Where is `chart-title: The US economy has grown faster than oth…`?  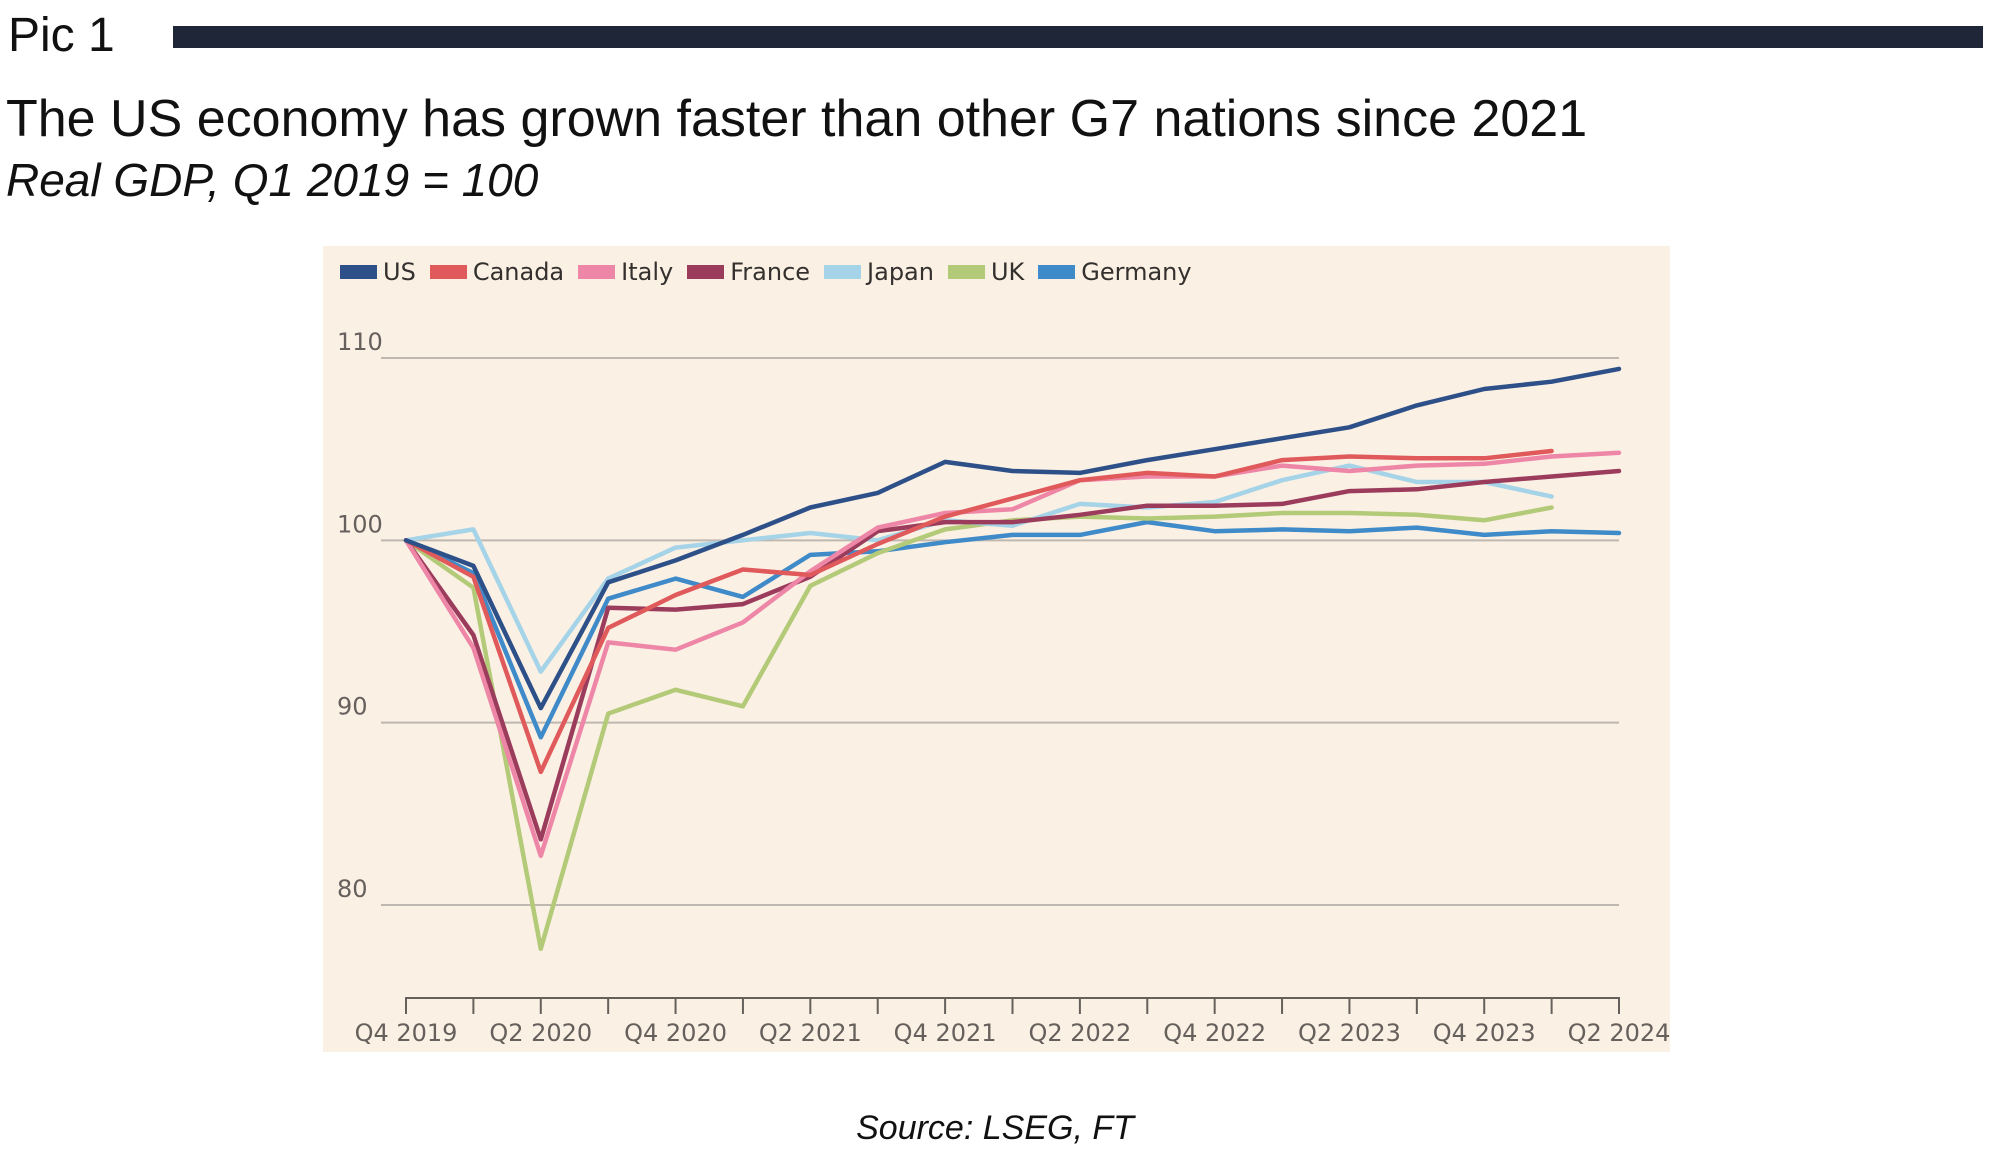
chart-title: The US economy has grown faster than oth… is located at coordinates (797, 119).